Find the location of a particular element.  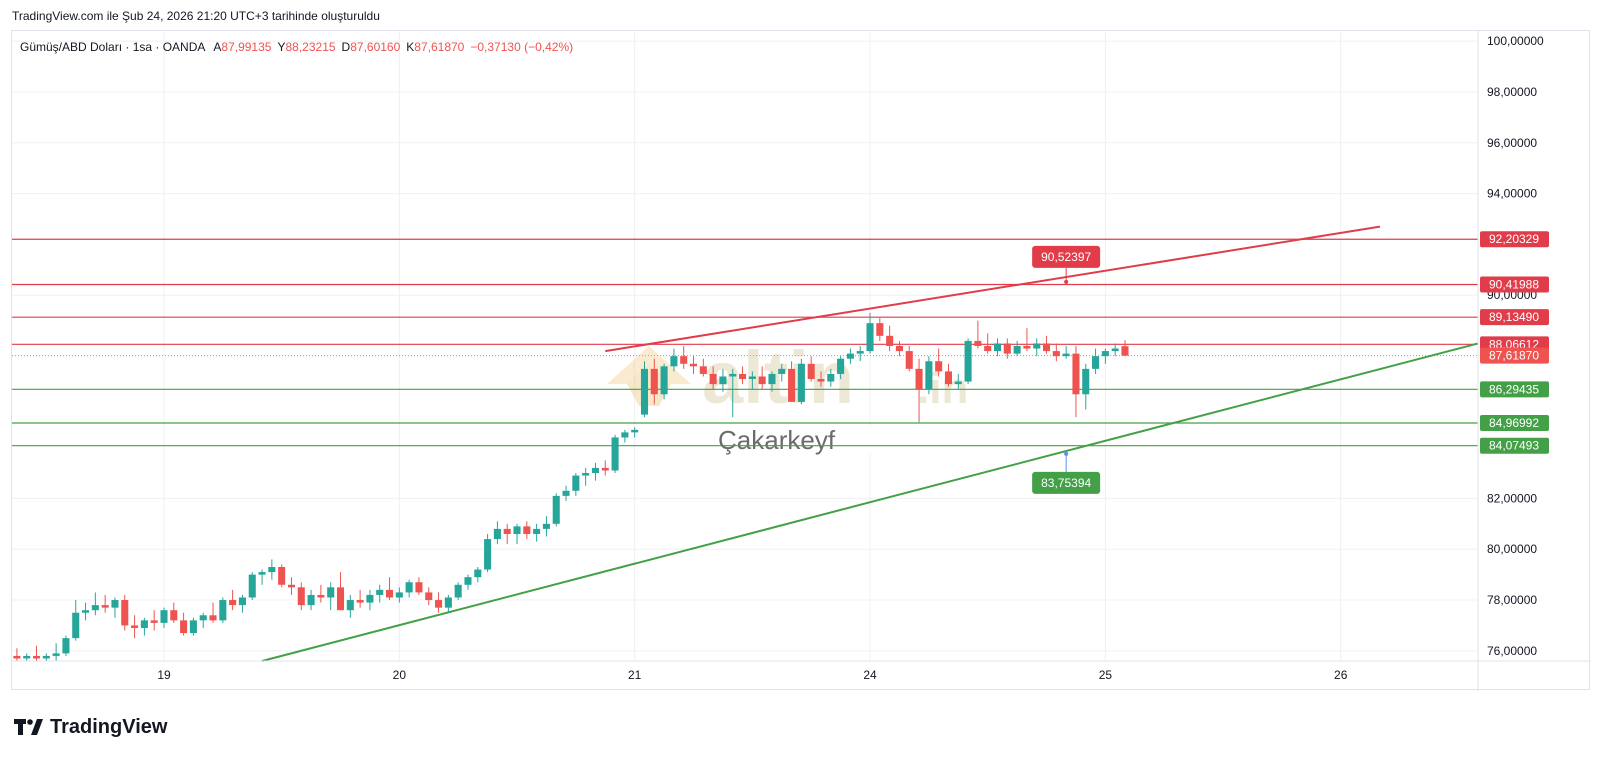

level-price-label: 92,20329 is located at coordinates (1514, 239).